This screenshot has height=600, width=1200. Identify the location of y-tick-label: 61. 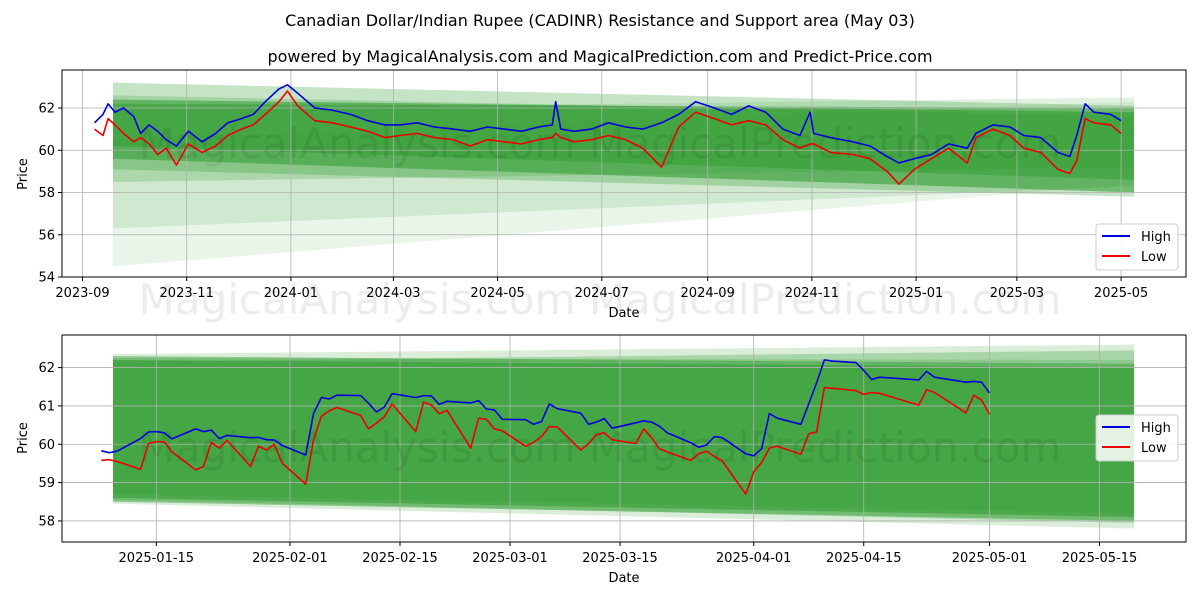
(46, 406).